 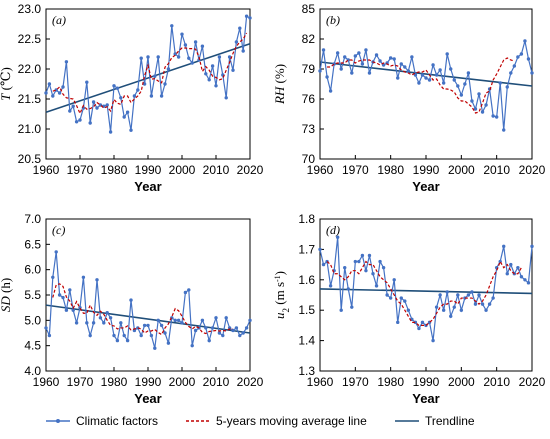 I want to click on climatic-factor-line, so click(x=426, y=85).